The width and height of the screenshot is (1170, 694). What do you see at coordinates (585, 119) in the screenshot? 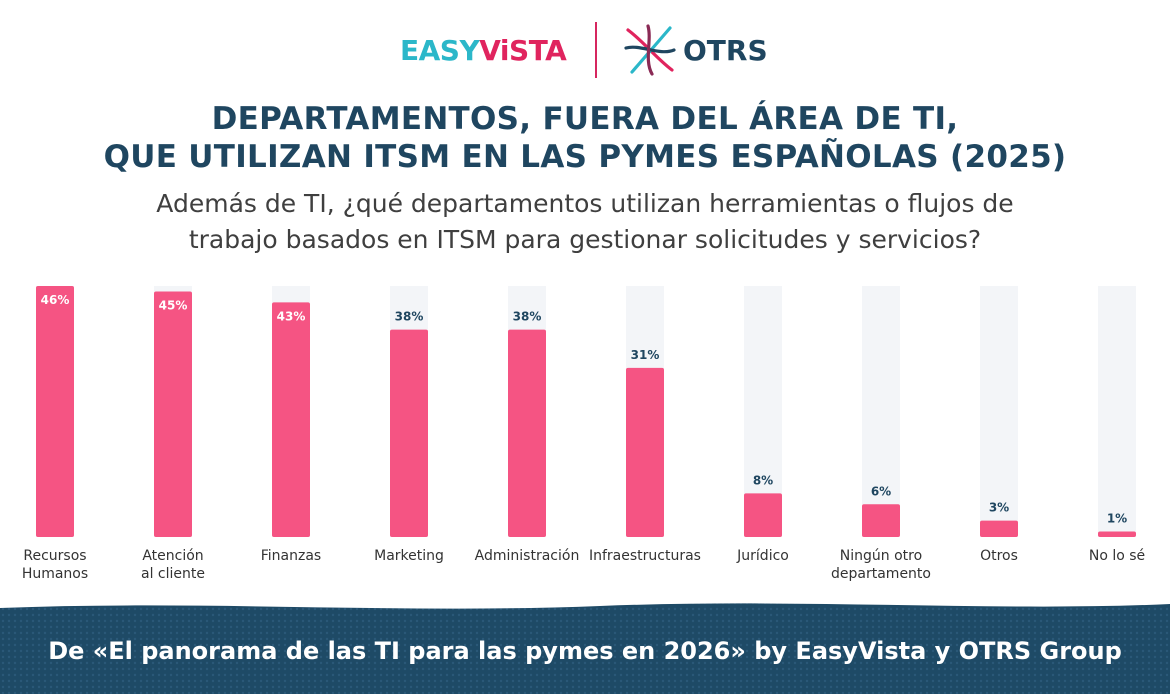
I see `title-line-1: DEPARTAMENTOS, FUERA DEL ÁREA DE TI,` at bounding box center [585, 119].